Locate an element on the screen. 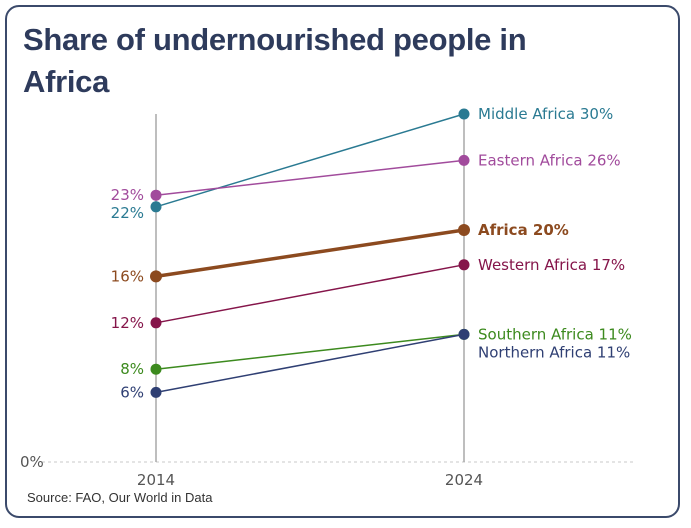  series-start-label: 22% is located at coordinates (127, 213).